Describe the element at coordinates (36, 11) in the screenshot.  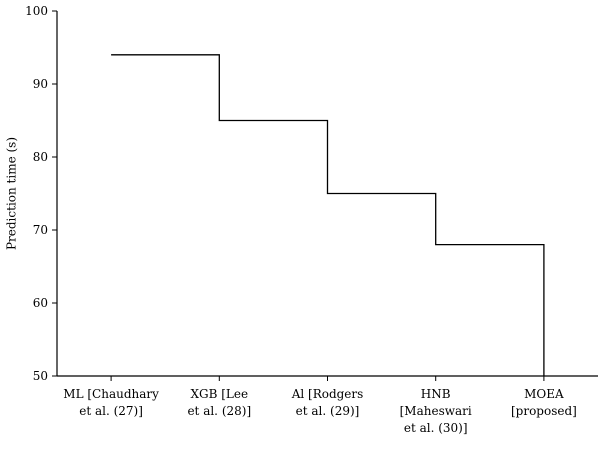
I see `y-tick-label: 100` at that location.